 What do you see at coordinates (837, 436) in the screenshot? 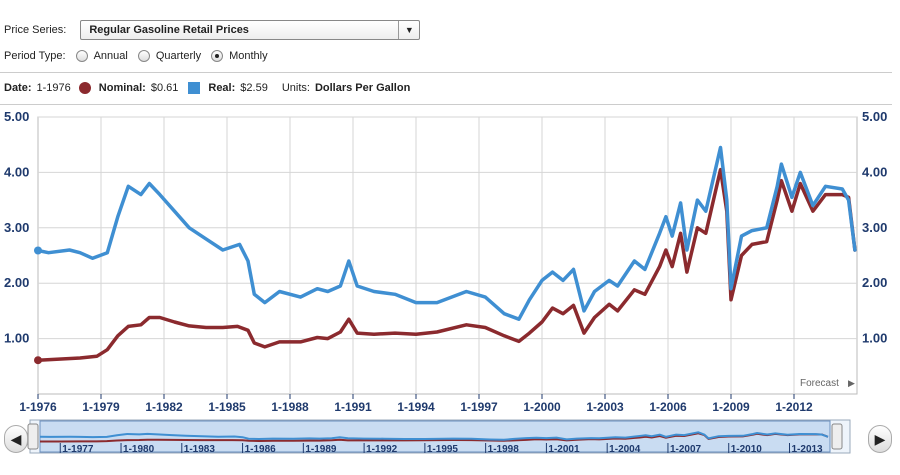
I see `navigator-right-handle` at bounding box center [837, 436].